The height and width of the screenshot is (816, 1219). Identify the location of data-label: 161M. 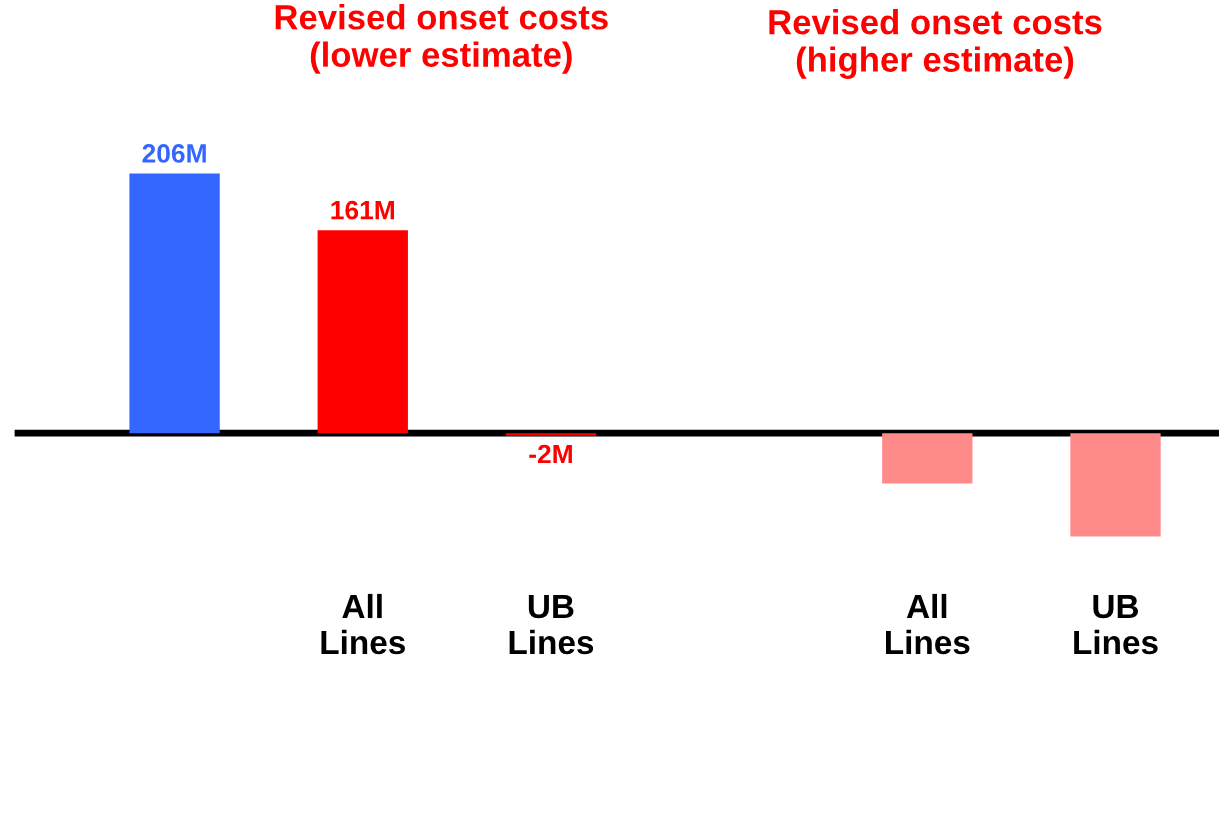
(363, 210).